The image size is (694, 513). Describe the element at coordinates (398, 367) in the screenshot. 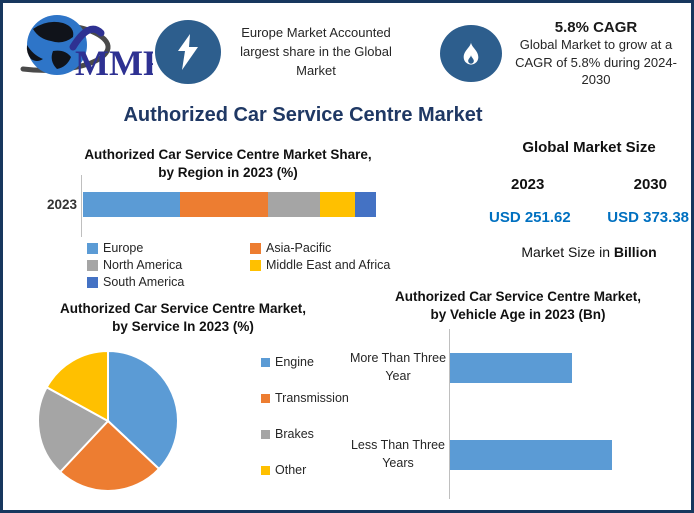

I see `vehicle-label-more-than-three-year: More Than Three Year` at that location.